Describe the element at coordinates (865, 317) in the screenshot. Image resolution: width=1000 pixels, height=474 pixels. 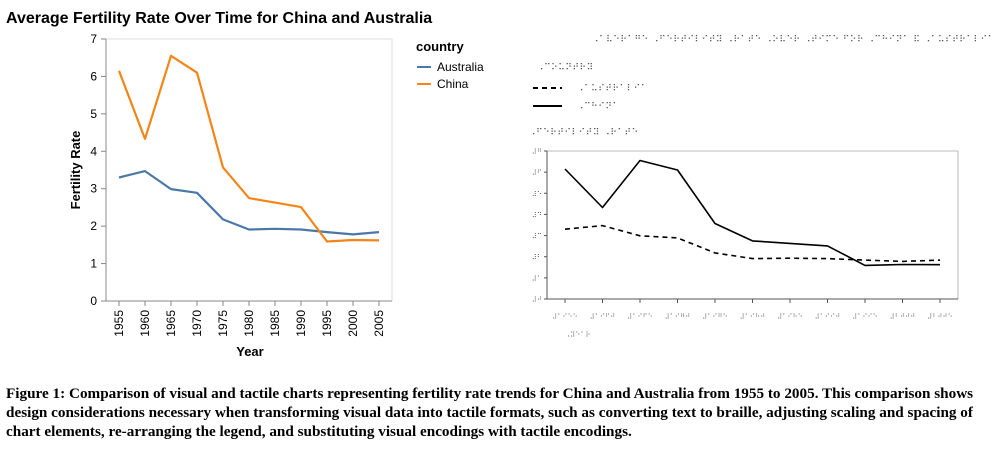
I see `tactile-x-tick-label: ⠼⠁⠊⠊⠑` at that location.